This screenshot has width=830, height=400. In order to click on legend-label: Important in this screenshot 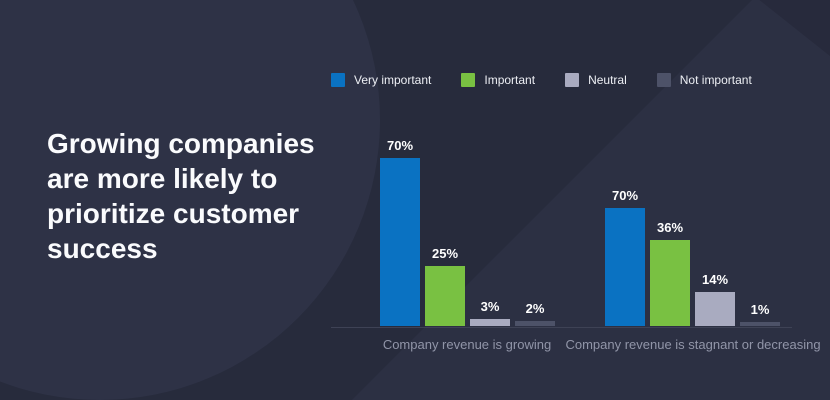, I will do `click(510, 80)`.